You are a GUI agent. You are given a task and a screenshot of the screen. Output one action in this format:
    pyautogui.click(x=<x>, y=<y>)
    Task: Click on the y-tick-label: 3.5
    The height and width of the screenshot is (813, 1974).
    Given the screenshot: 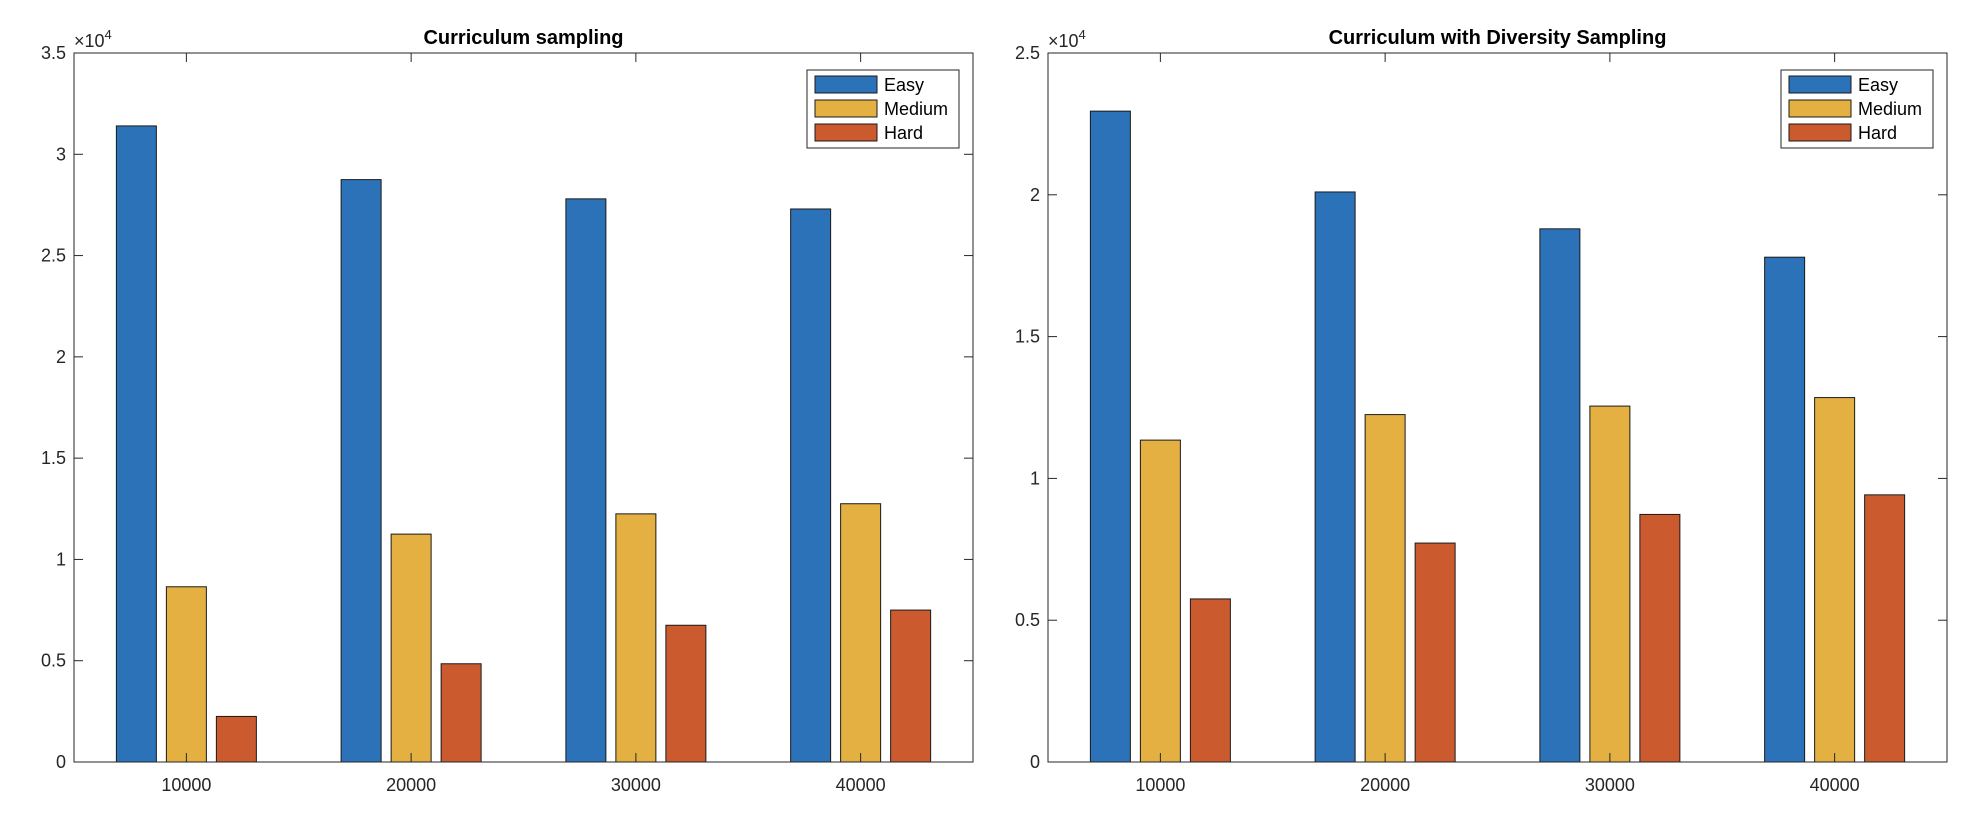 What is the action you would take?
    pyautogui.click(x=53, y=53)
    